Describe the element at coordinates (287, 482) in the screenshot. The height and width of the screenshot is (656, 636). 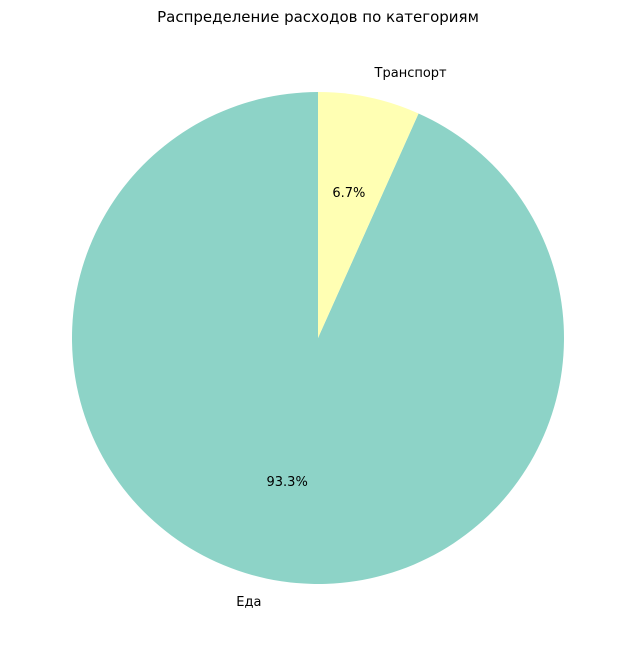
I see `slice-percent-label: 93.3%` at that location.